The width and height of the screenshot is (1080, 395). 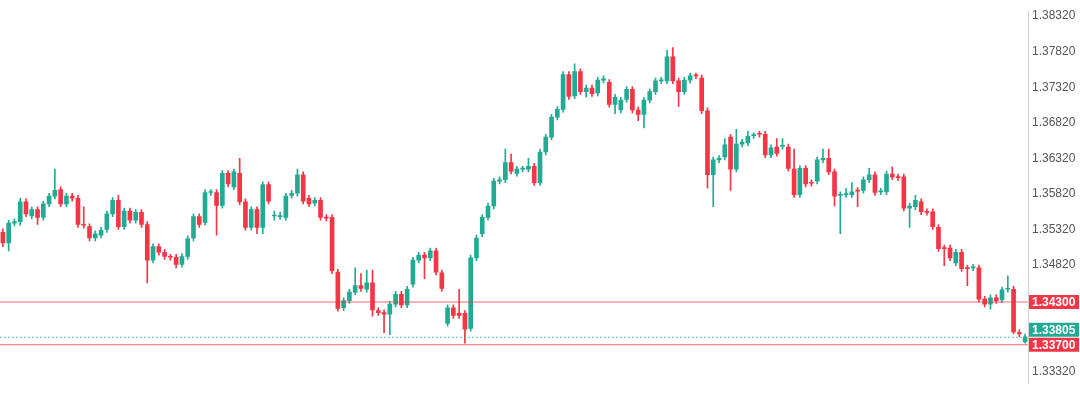 What do you see at coordinates (1054, 228) in the screenshot?
I see `y-tick-label: 1.35320` at bounding box center [1054, 228].